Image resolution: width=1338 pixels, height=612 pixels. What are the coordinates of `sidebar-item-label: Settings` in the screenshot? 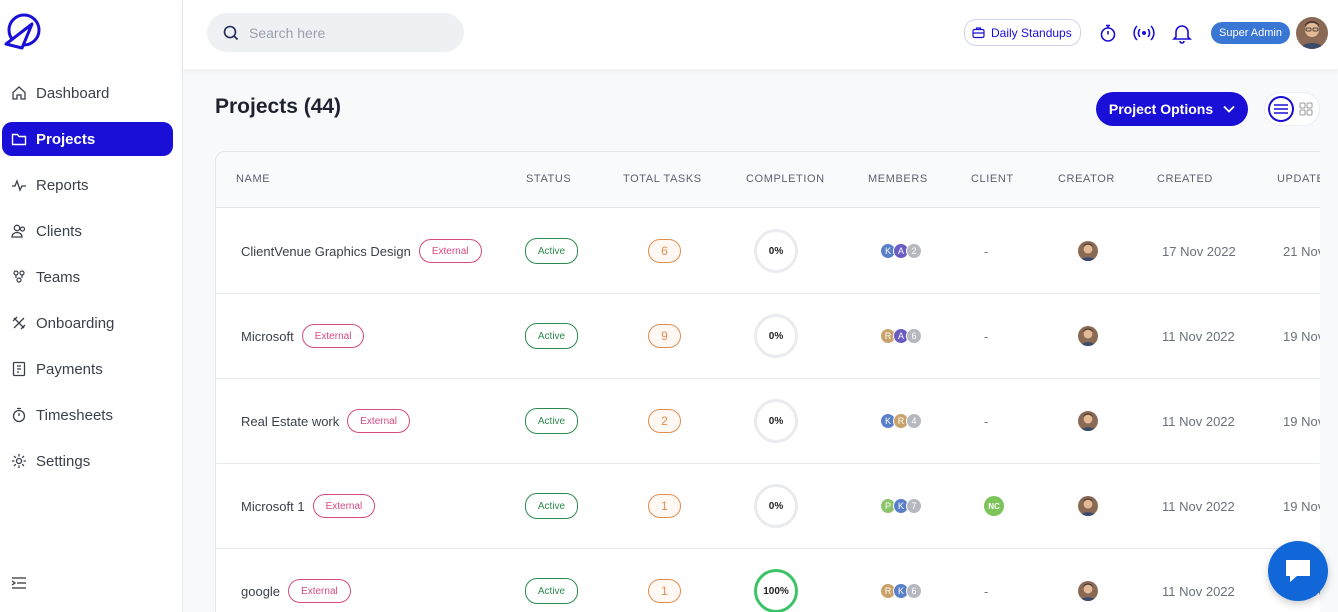 It's located at (63, 461).